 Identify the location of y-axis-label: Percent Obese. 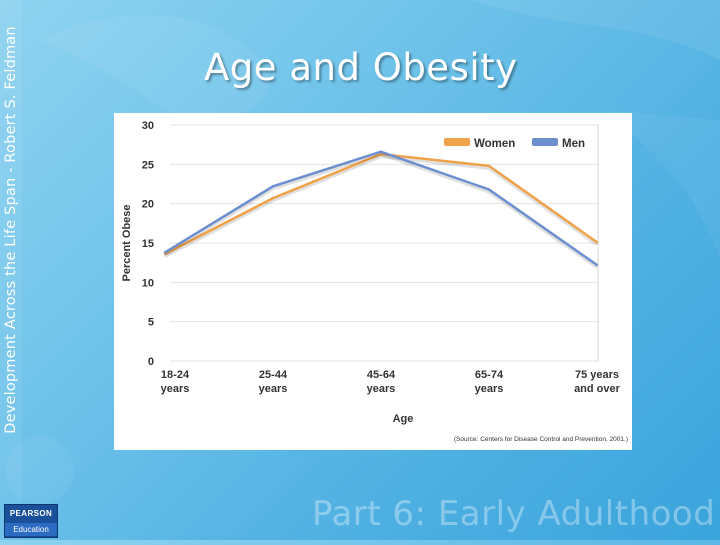
(127, 242).